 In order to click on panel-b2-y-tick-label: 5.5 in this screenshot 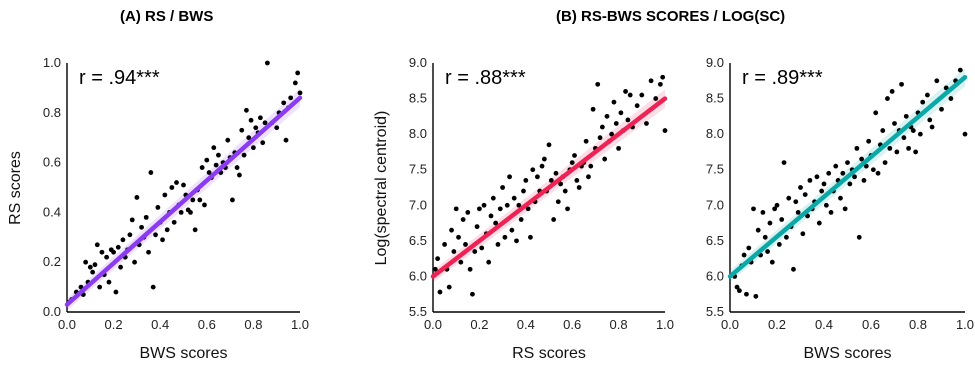, I will do `click(715, 311)`.